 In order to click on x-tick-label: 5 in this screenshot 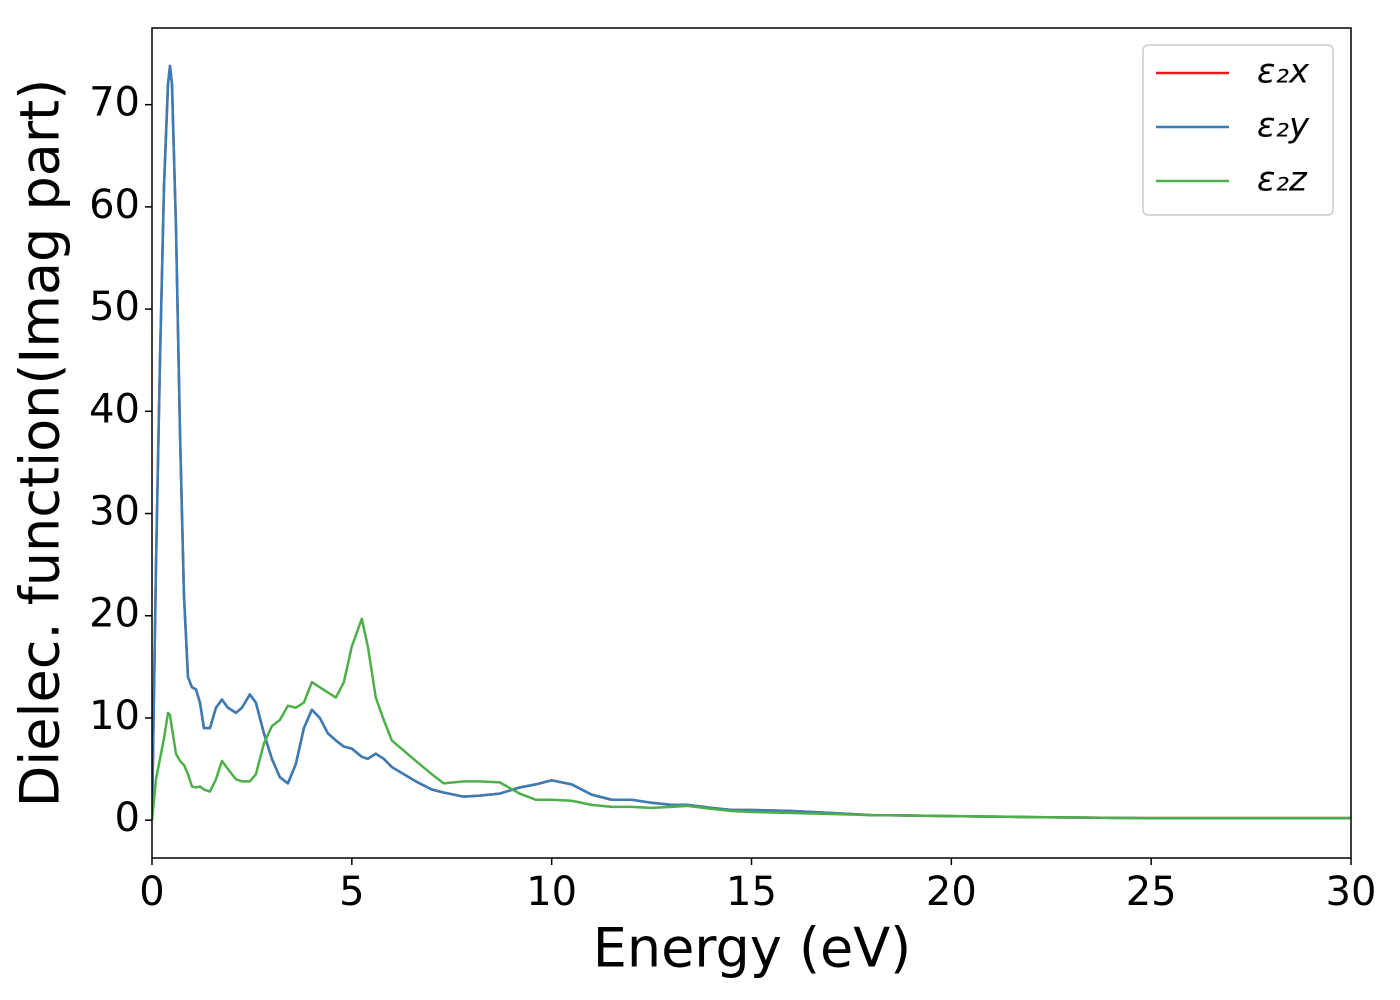, I will do `click(351, 892)`.